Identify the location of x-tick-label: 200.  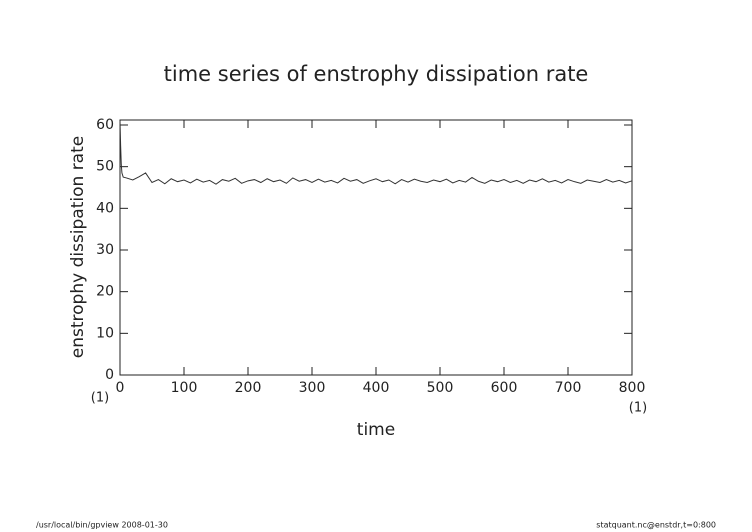
(248, 388).